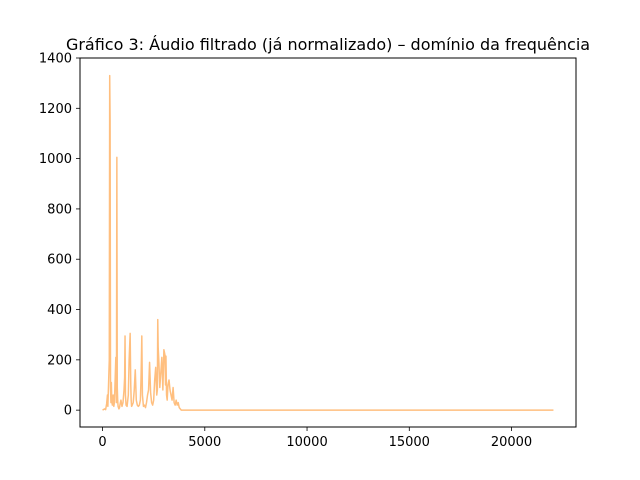  I want to click on y-tick-label: 1400, so click(55, 59).